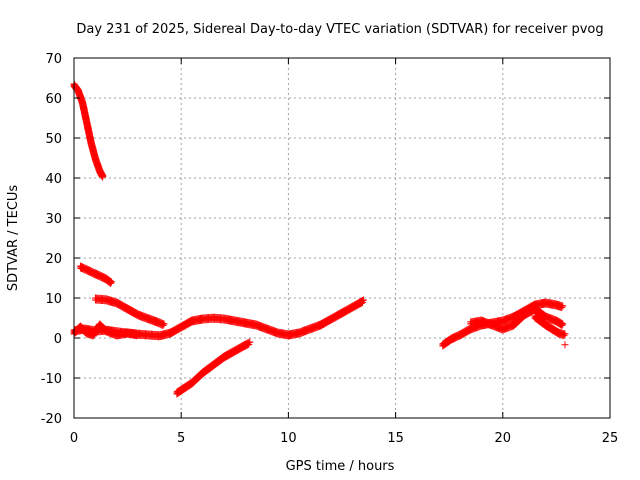 Image resolution: width=640 pixels, height=480 pixels. I want to click on x-axis-label: GPS time / hours, so click(340, 466).